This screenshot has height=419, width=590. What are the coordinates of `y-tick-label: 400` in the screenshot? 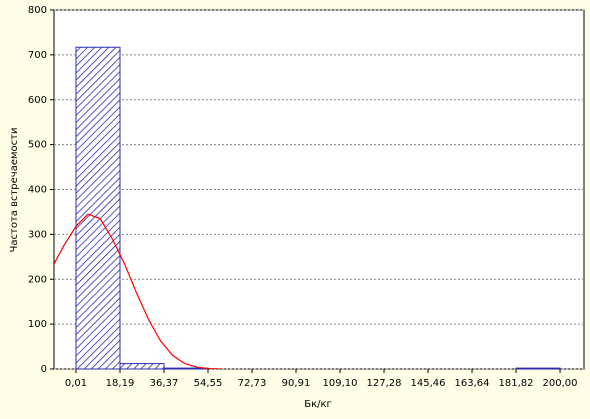 It's located at (37, 190).